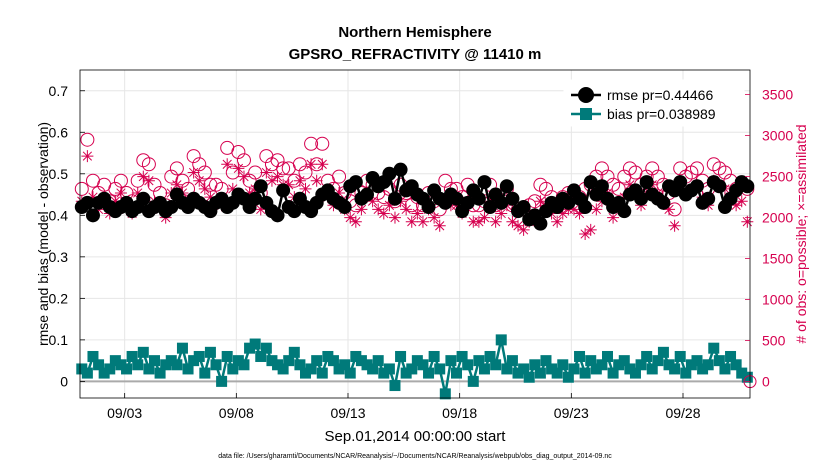  Describe the element at coordinates (124, 413) in the screenshot. I see `x-tick-label: 09/03` at that location.